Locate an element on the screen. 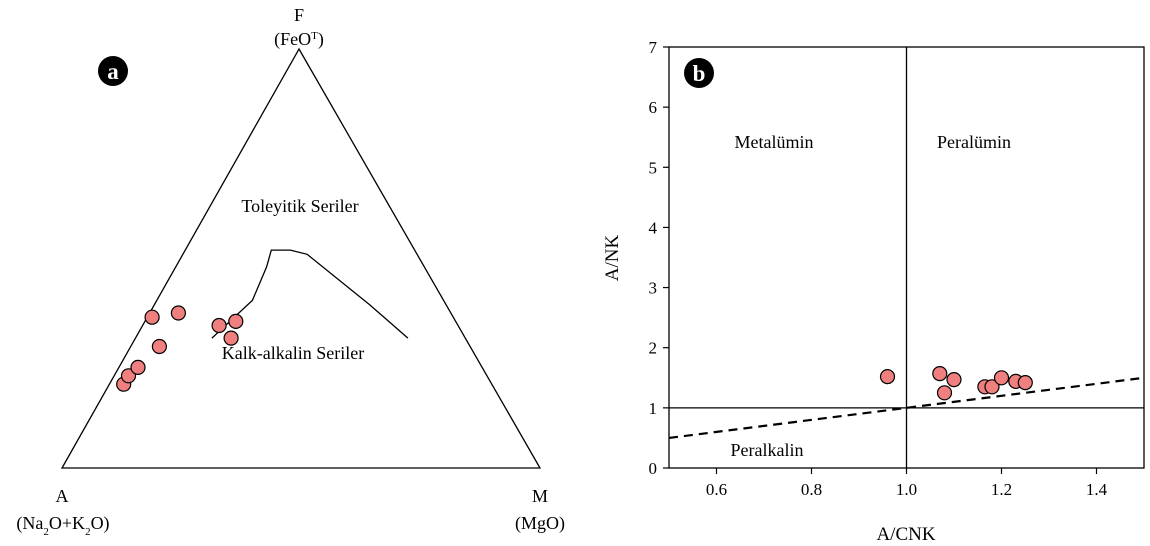  vertex-a-label: A is located at coordinates (62, 496).